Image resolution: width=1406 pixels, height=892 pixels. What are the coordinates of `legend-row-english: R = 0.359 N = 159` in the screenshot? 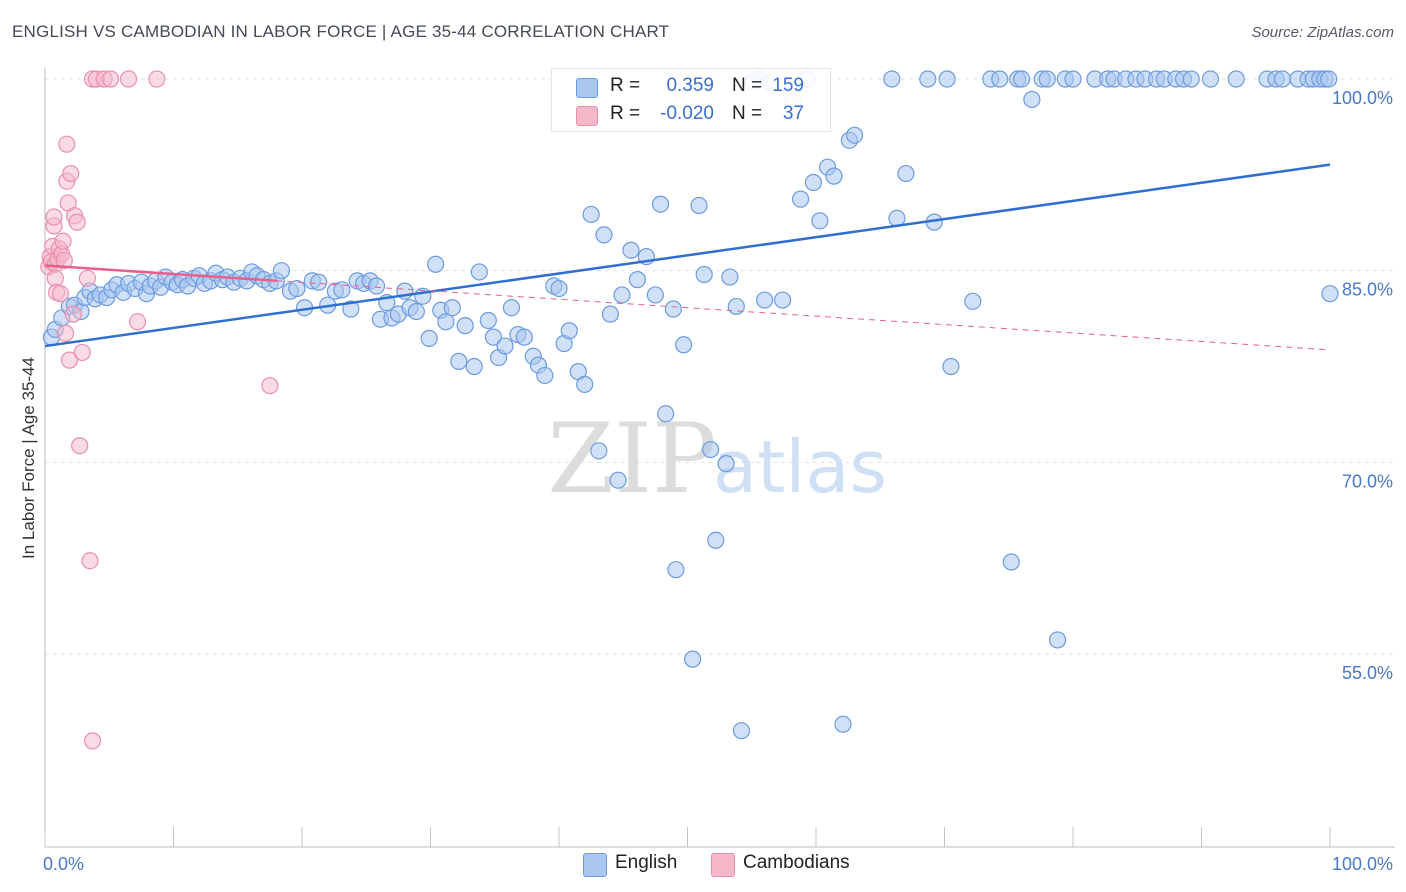 It's located at (691, 87).